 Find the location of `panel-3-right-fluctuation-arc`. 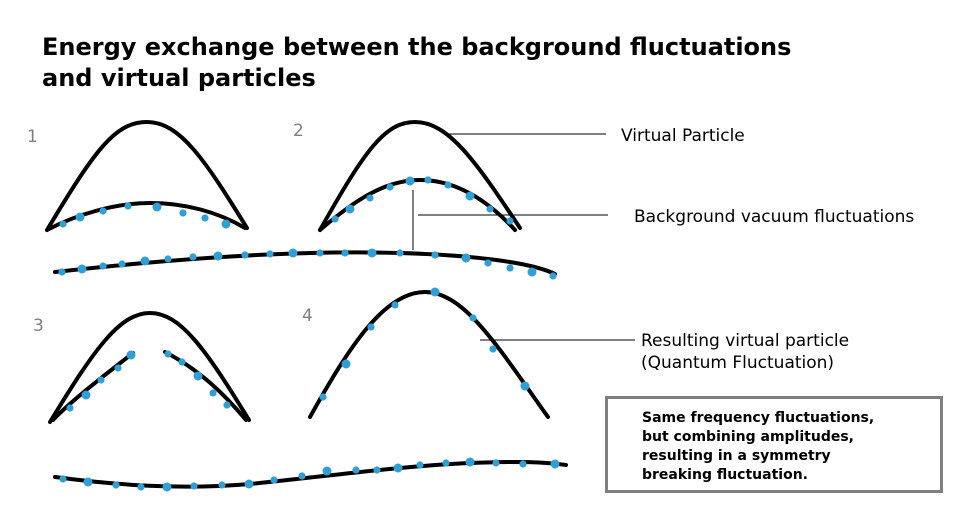

panel-3-right-fluctuation-arc is located at coordinates (205, 386).